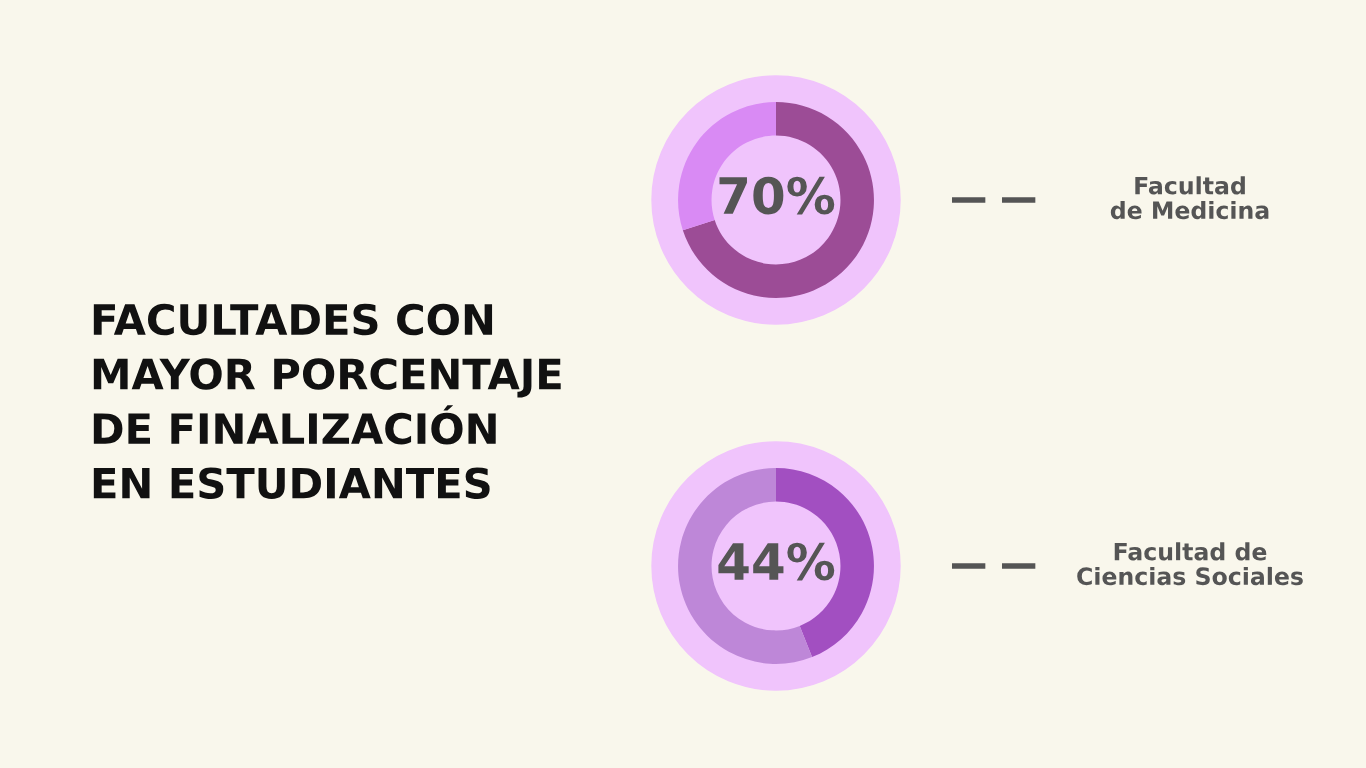  What do you see at coordinates (776, 561) in the screenshot?
I see `data-label: 44%` at bounding box center [776, 561].